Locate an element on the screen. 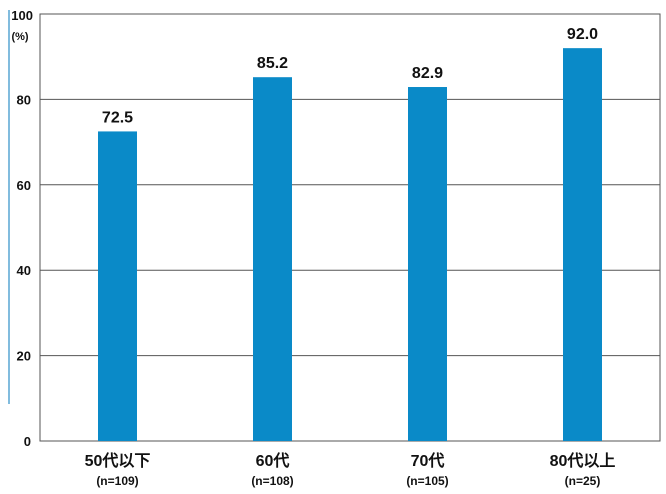 This screenshot has width=666, height=494. sample-size-label: (n=105) is located at coordinates (427, 481).